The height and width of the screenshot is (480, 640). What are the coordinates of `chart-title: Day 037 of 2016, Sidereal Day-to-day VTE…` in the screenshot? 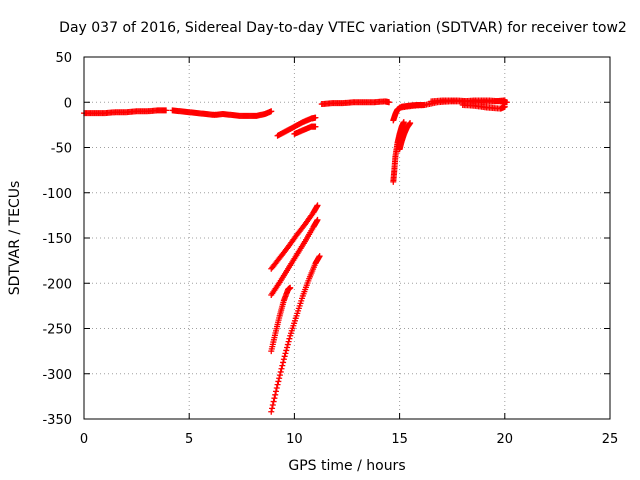 It's located at (343, 28).